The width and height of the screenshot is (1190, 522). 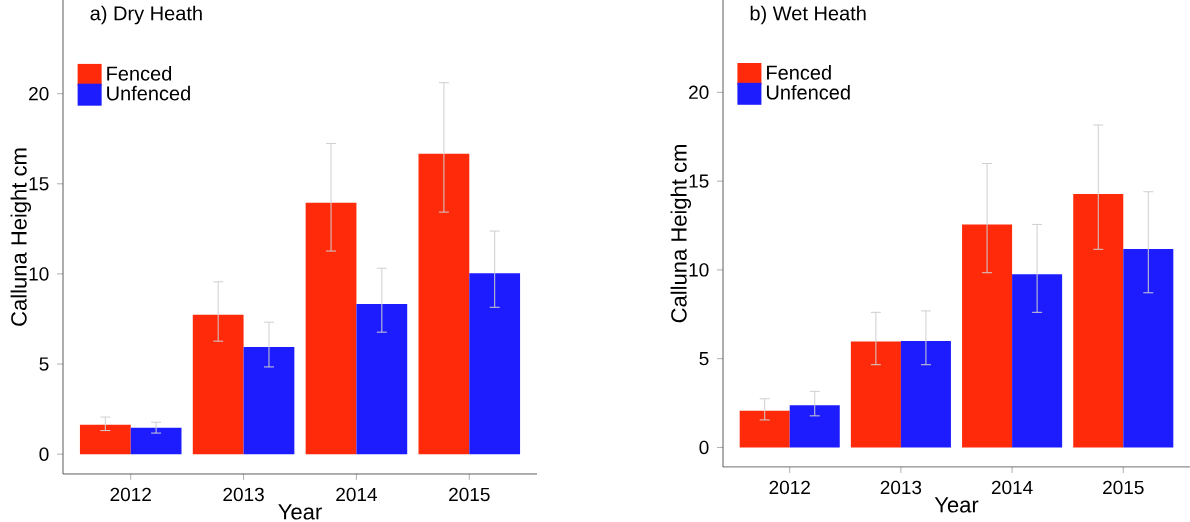 What do you see at coordinates (146, 15) in the screenshot?
I see `chart-title: a) Dry Heath` at bounding box center [146, 15].